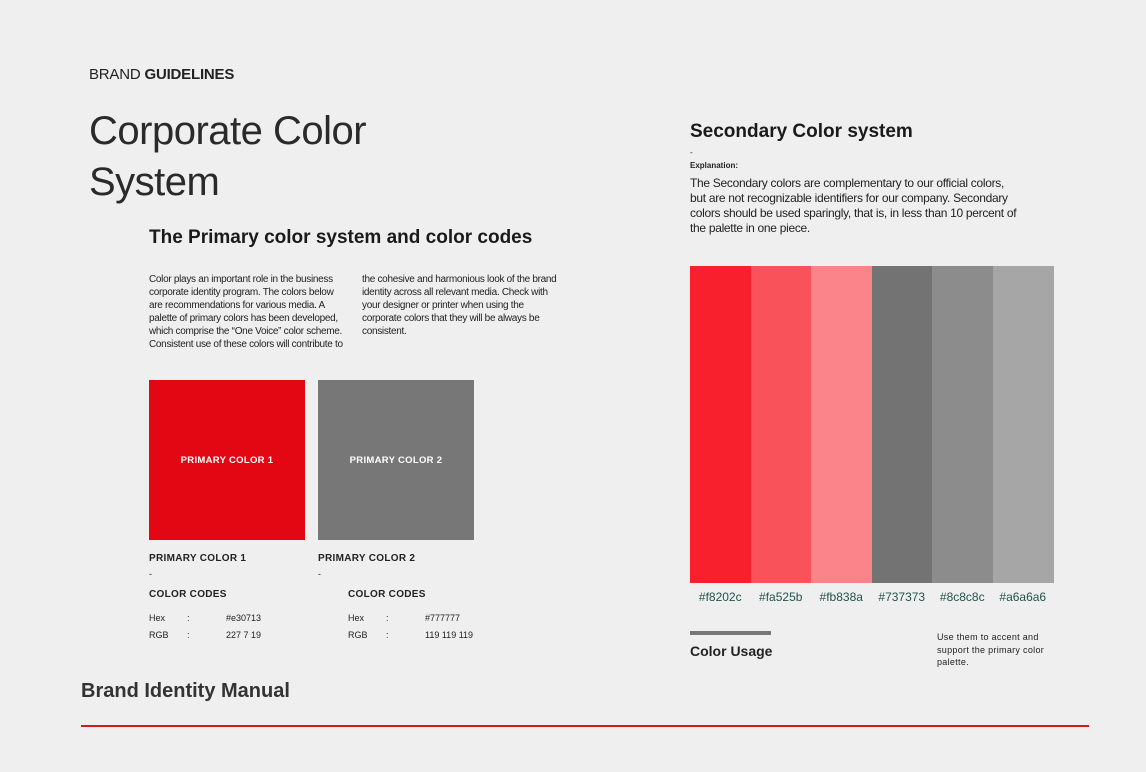  What do you see at coordinates (198, 558) in the screenshot?
I see `swatch-name: PRIMARY COLOR 1` at bounding box center [198, 558].